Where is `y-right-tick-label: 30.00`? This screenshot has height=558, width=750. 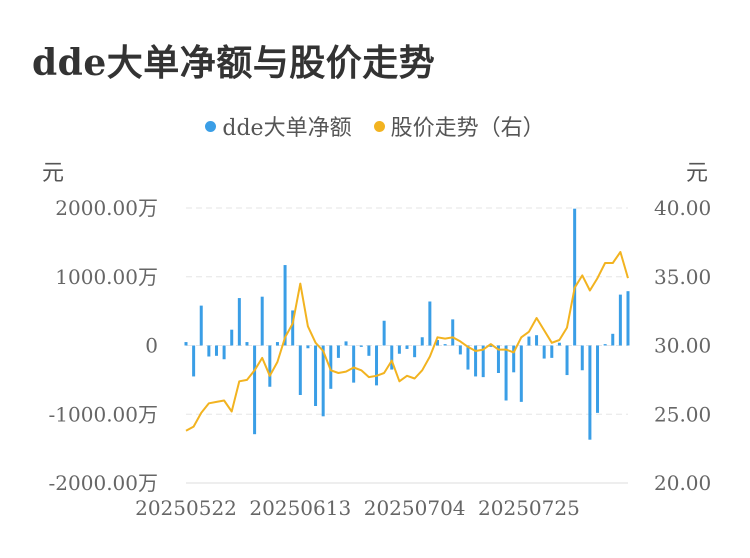 y-right-tick-label: 30.00 is located at coordinates (682, 346).